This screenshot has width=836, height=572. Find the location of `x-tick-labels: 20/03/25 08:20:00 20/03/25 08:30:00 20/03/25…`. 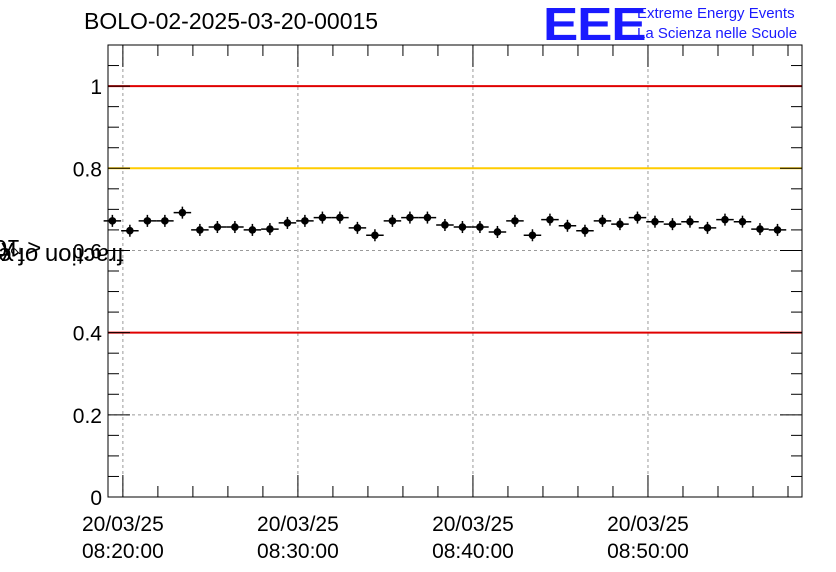

x-tick-labels: 20/03/25 08:20:00 20/03/25 08:30:00 20/03/25… is located at coordinates (385, 538).